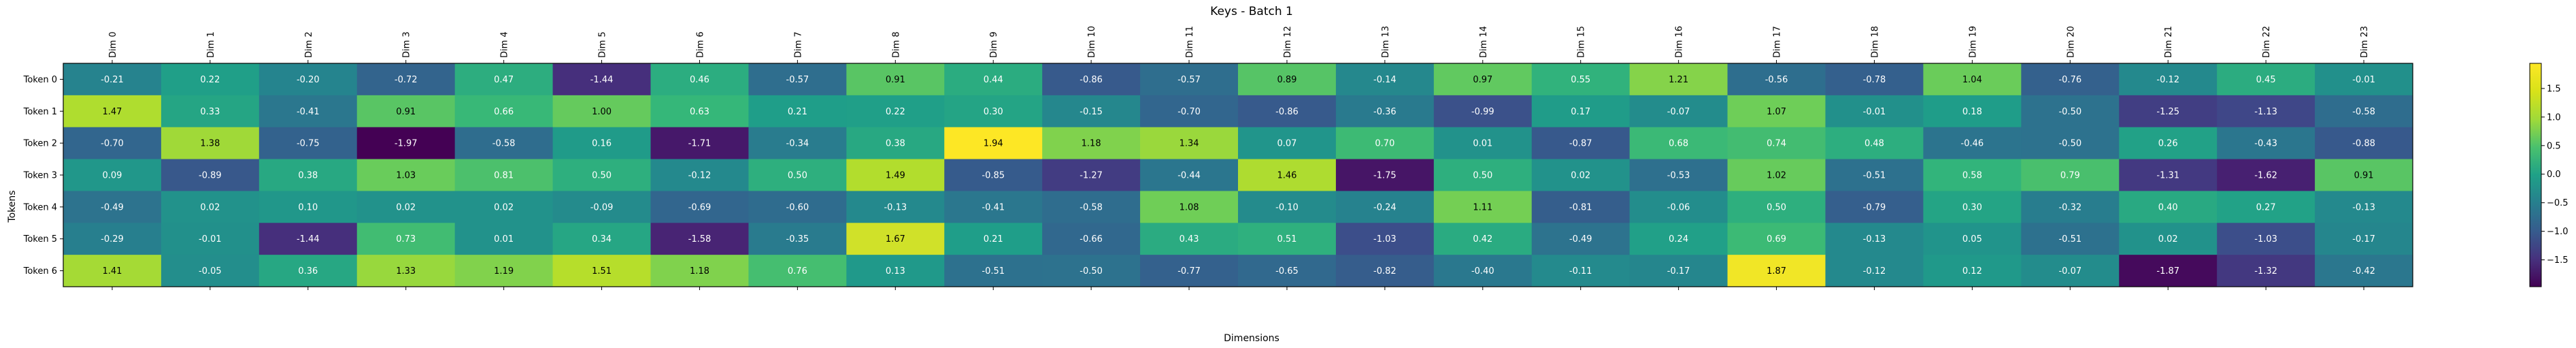 The width and height of the screenshot is (2576, 348). Describe the element at coordinates (2267, 42) in the screenshot. I see `x-tick-label: Dim 22` at that location.